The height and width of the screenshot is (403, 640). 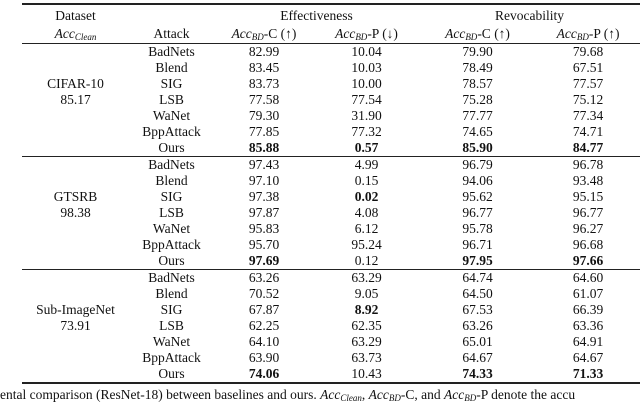 What do you see at coordinates (264, 180) in the screenshot?
I see `value-cell: 97.10` at bounding box center [264, 180].